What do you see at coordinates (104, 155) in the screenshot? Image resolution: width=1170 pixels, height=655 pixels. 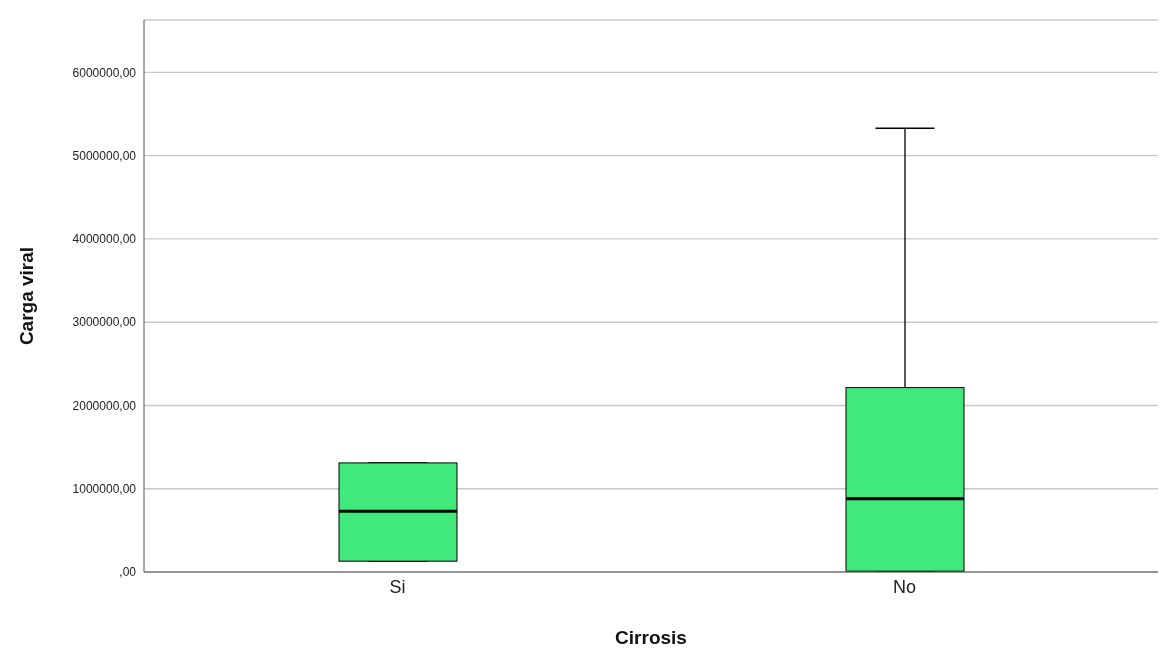 I see `y-tick-label: 5000000,00` at bounding box center [104, 155].